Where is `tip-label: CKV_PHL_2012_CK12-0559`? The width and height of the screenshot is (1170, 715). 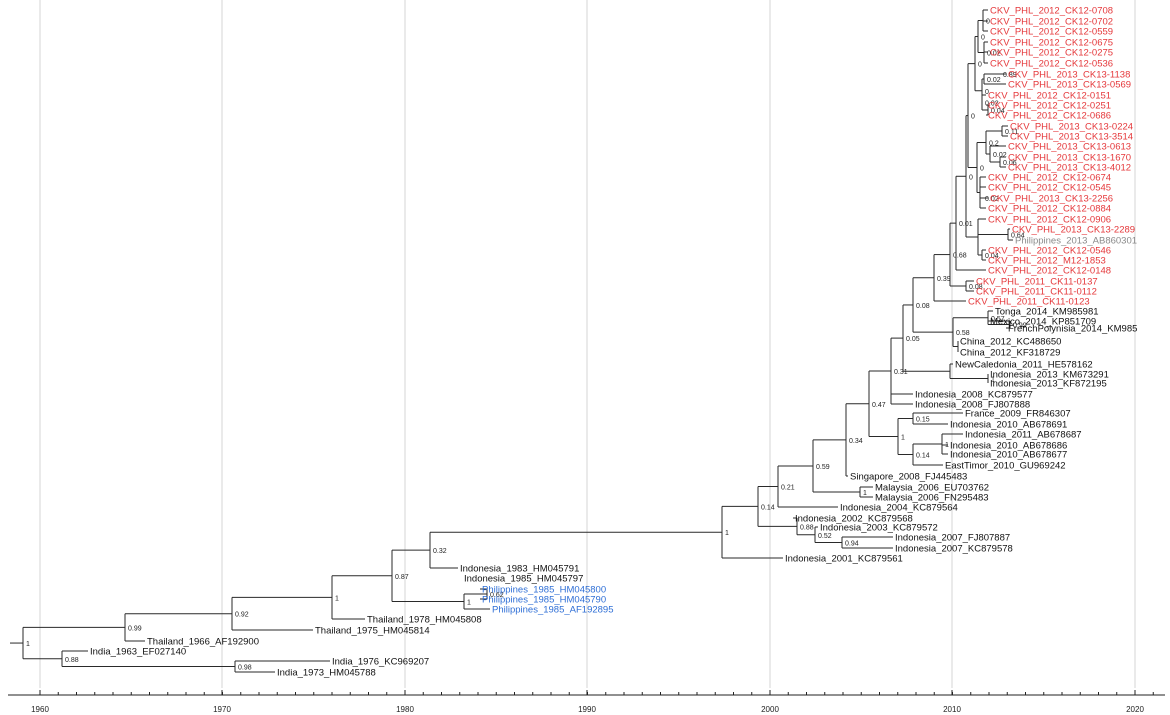
tip-label: CKV_PHL_2012_CK12-0559 is located at coordinates (1051, 32).